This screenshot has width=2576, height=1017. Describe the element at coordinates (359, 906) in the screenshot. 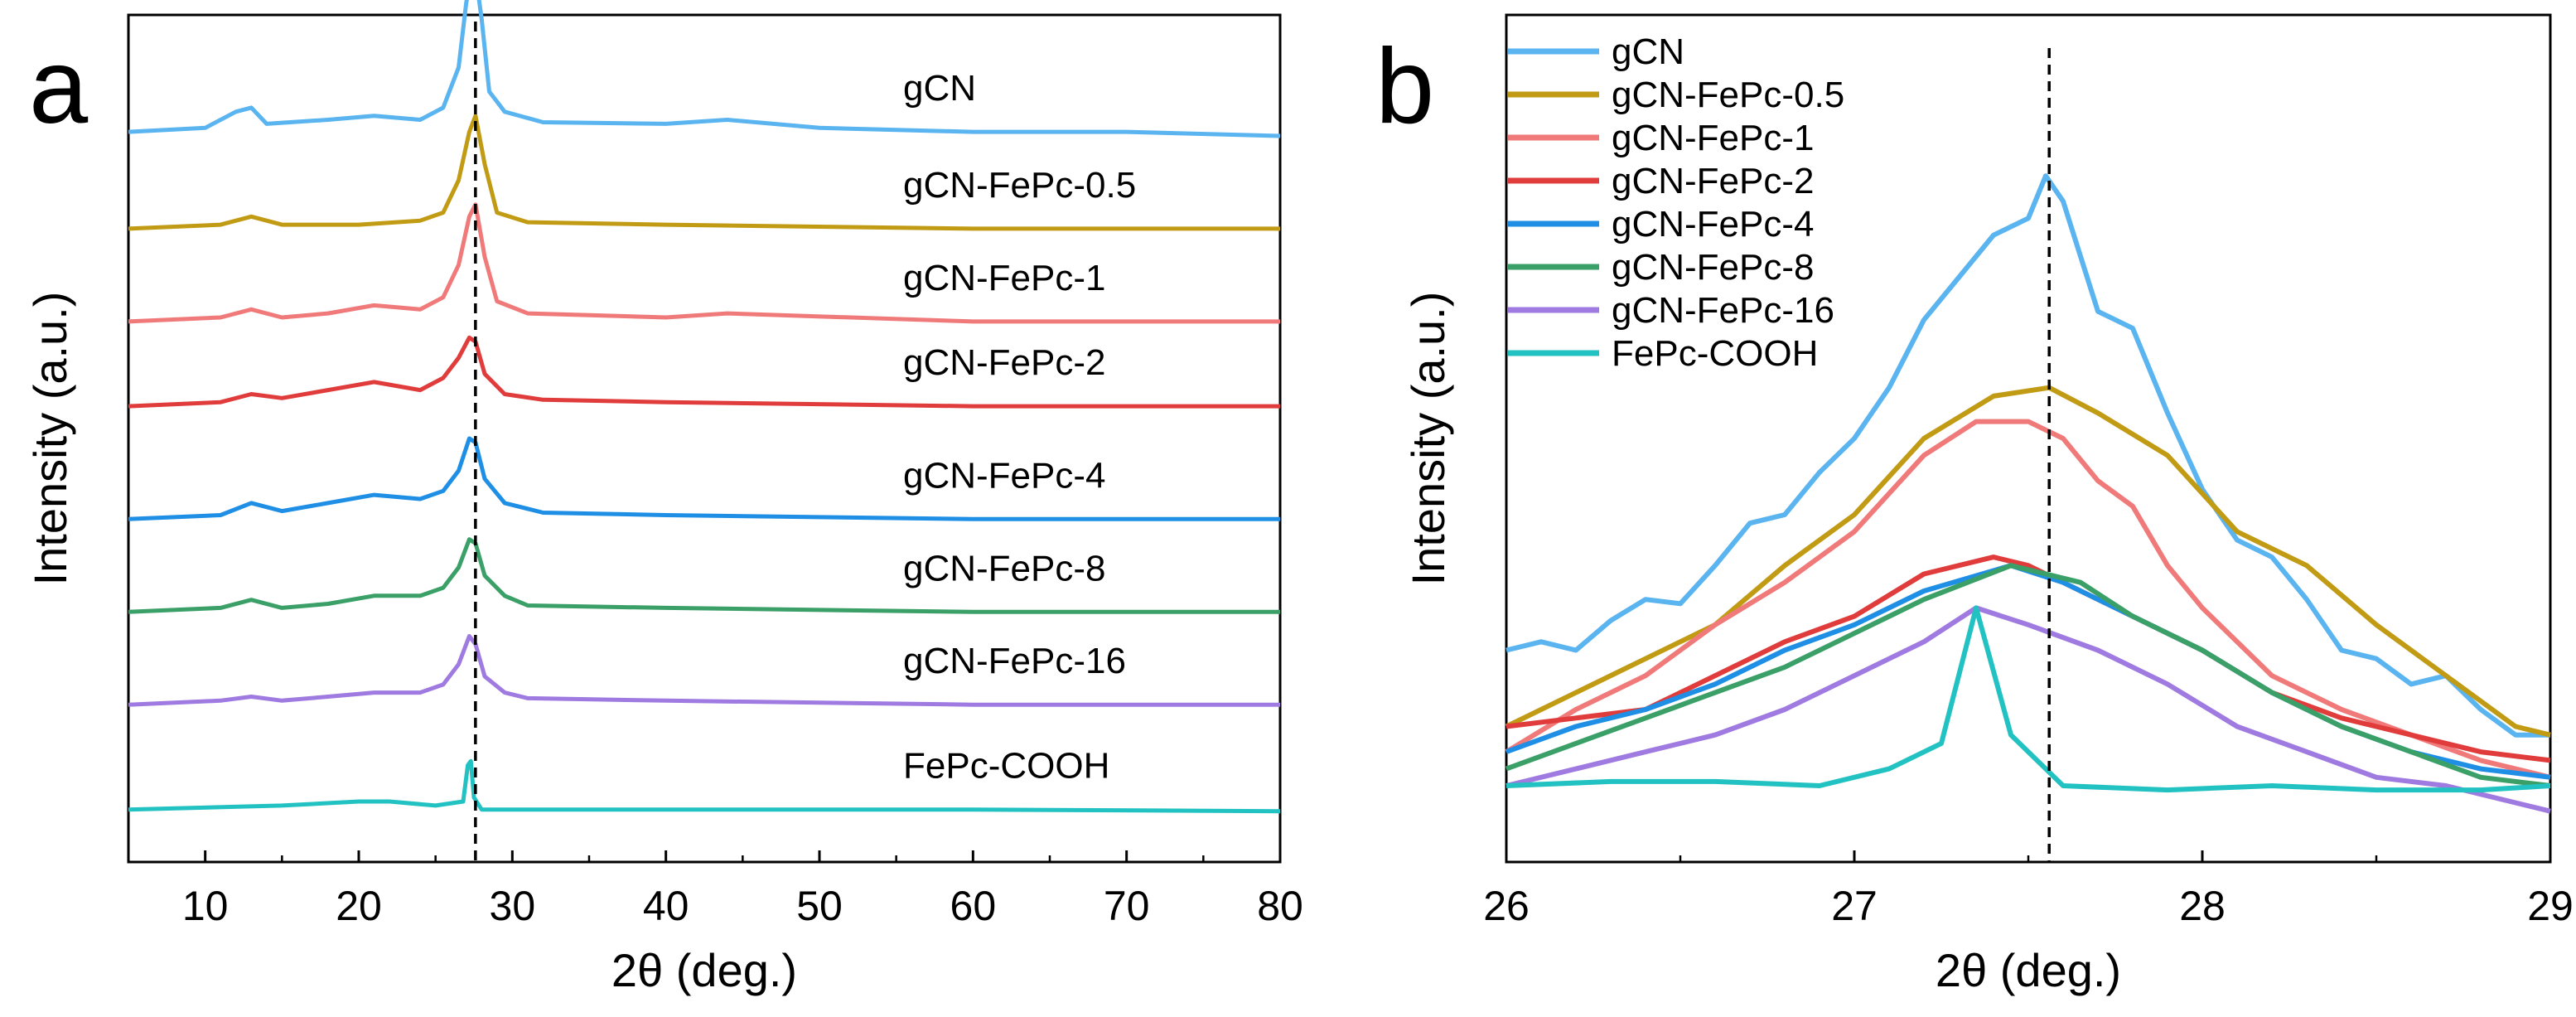

I see `x-tick-label: 20` at that location.